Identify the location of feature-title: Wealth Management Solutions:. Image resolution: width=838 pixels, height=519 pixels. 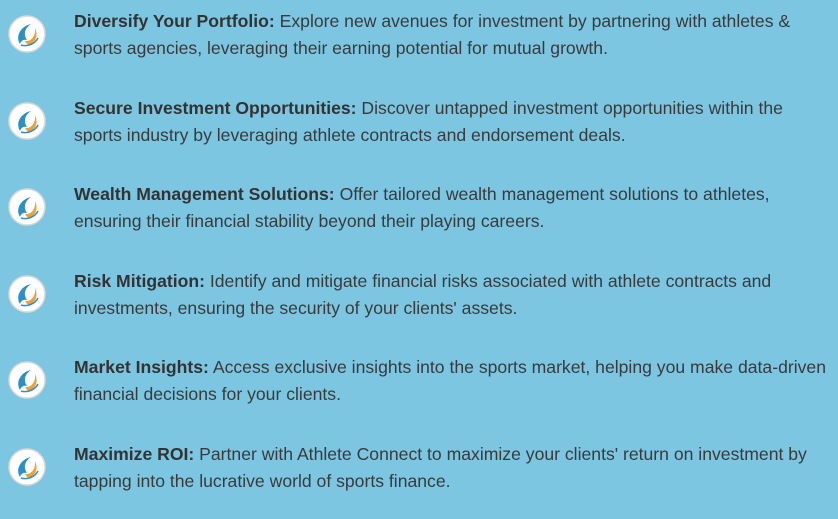
(204, 194).